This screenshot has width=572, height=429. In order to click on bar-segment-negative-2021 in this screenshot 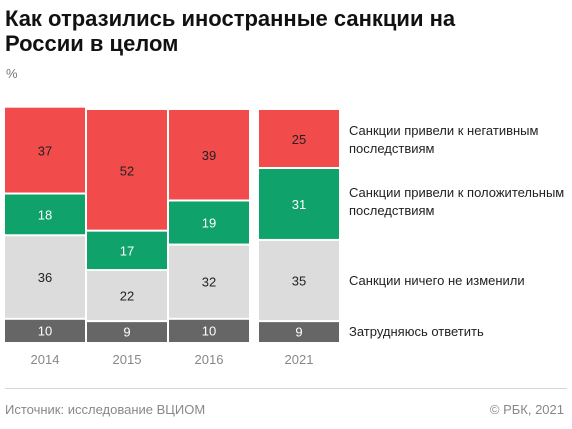, I will do `click(299, 139)`.